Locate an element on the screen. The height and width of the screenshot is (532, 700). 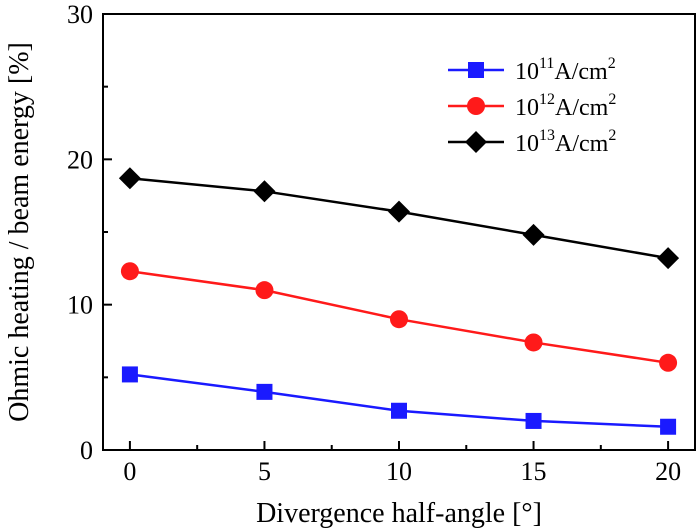
x-axis-title: Divergence half-angle [°] is located at coordinates (399, 513).